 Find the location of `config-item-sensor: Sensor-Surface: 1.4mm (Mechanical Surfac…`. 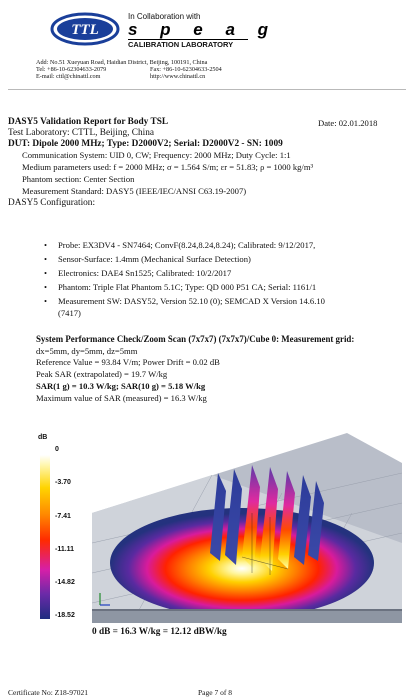

config-item-sensor: Sensor-Surface: 1.4mm (Mechanical Surfac… is located at coordinates (147, 259).